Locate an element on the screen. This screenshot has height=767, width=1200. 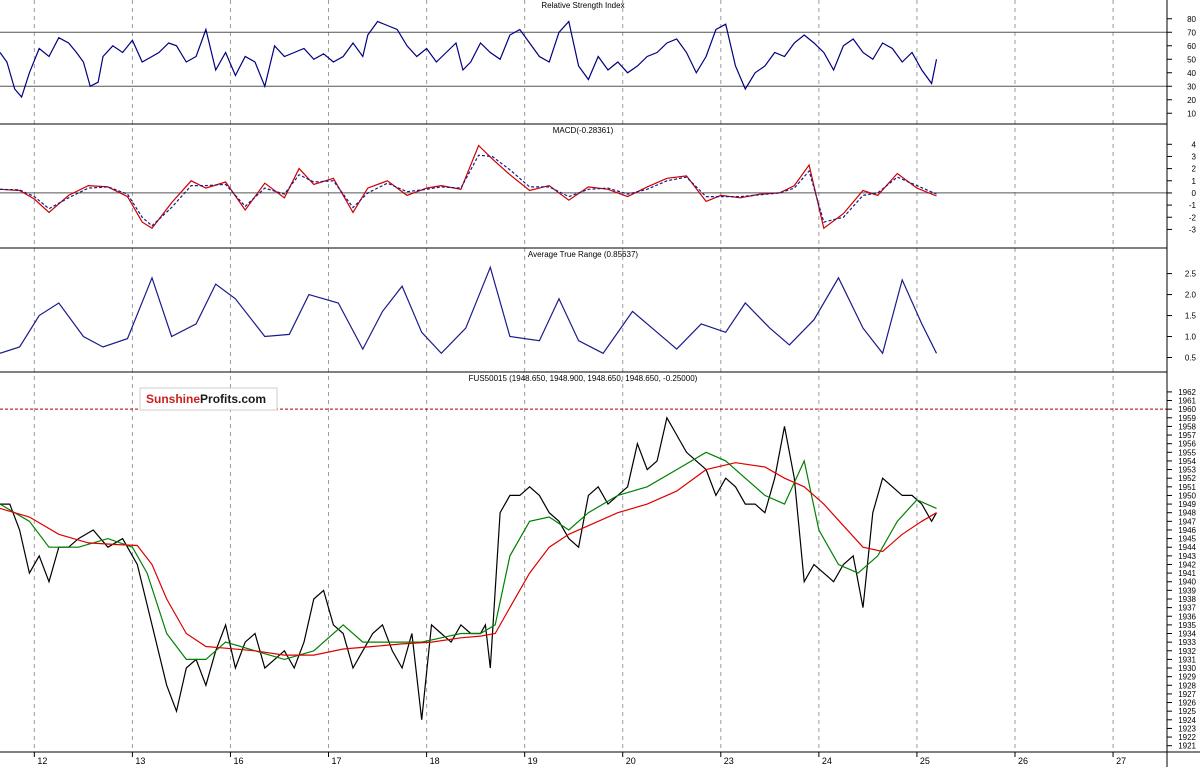
y-tick-label: 1946 is located at coordinates (1187, 530).